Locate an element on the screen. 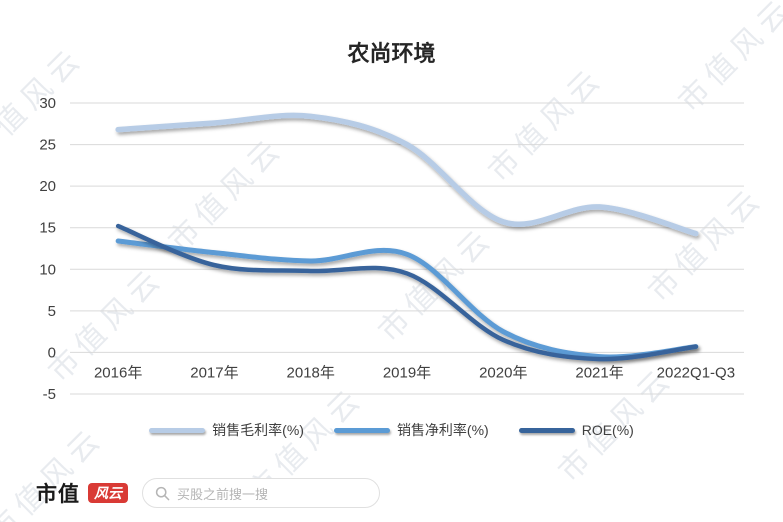  legend-item: 销售净利率(%) is located at coordinates (411, 430).